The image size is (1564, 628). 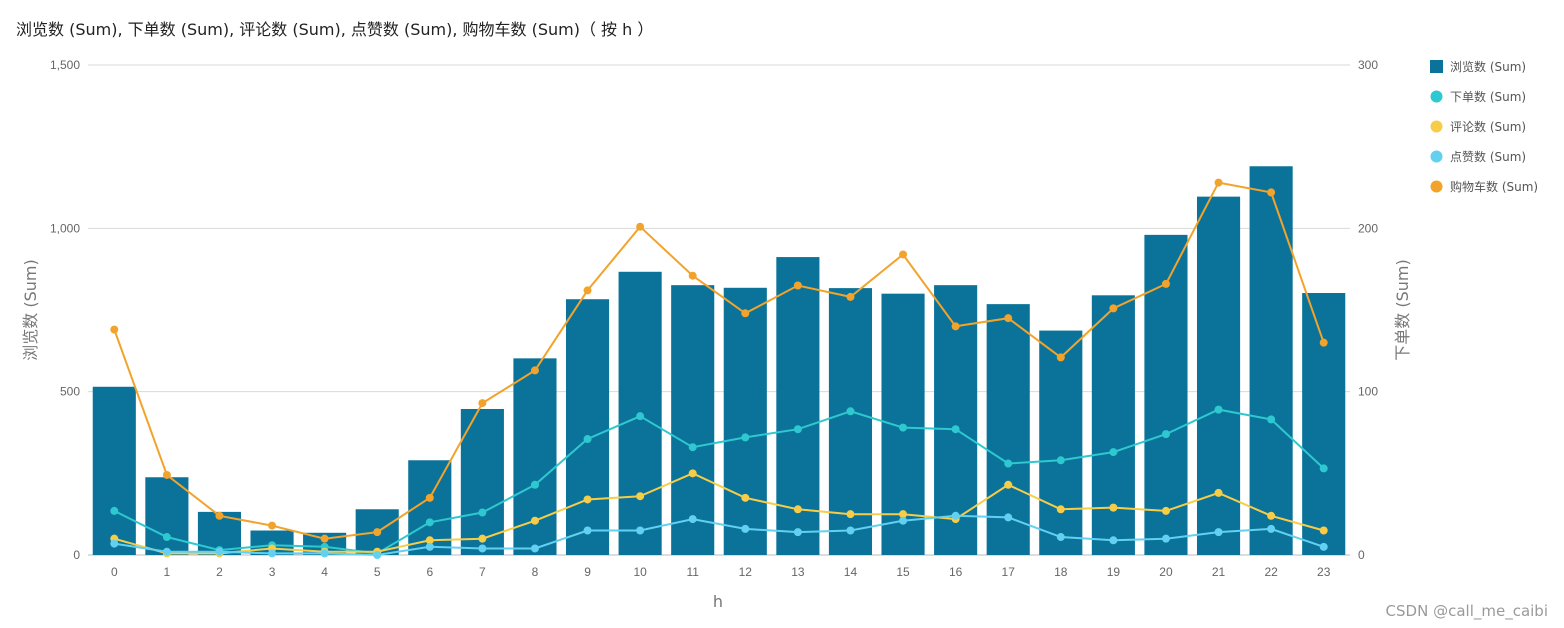 I want to click on x-tick-label: 1, so click(x=167, y=572).